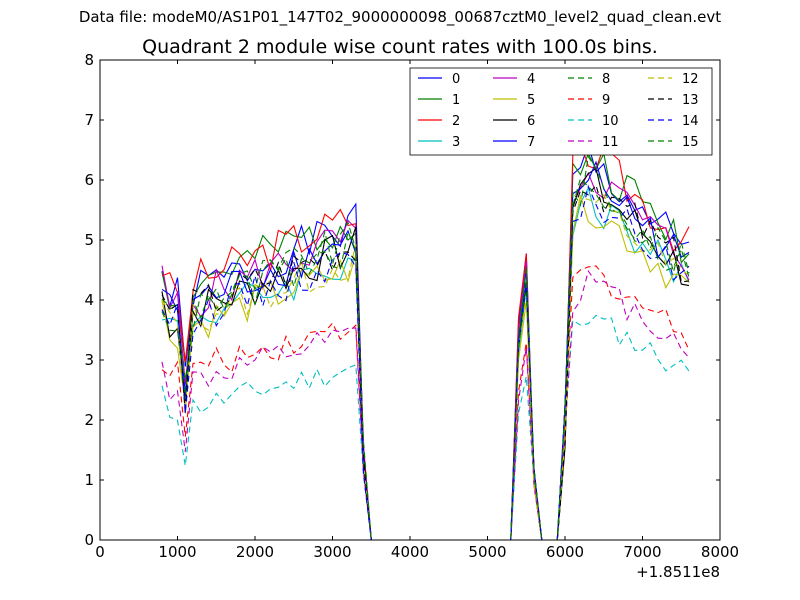 The width and height of the screenshot is (800, 600). I want to click on y-tick-label: 8, so click(89, 60).